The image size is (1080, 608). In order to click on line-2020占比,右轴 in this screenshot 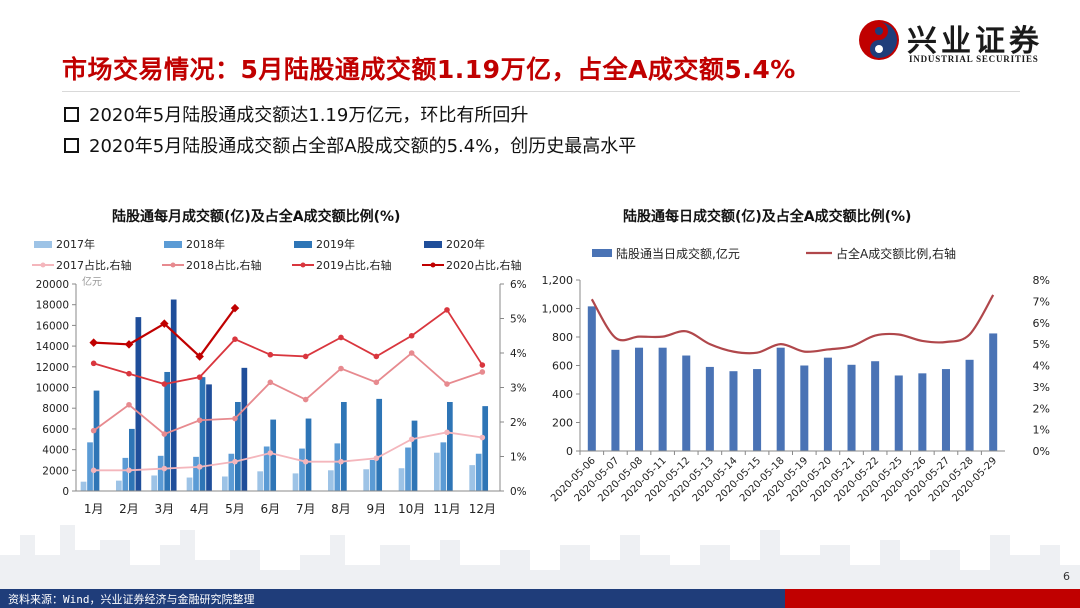, I will do `click(164, 333)`.